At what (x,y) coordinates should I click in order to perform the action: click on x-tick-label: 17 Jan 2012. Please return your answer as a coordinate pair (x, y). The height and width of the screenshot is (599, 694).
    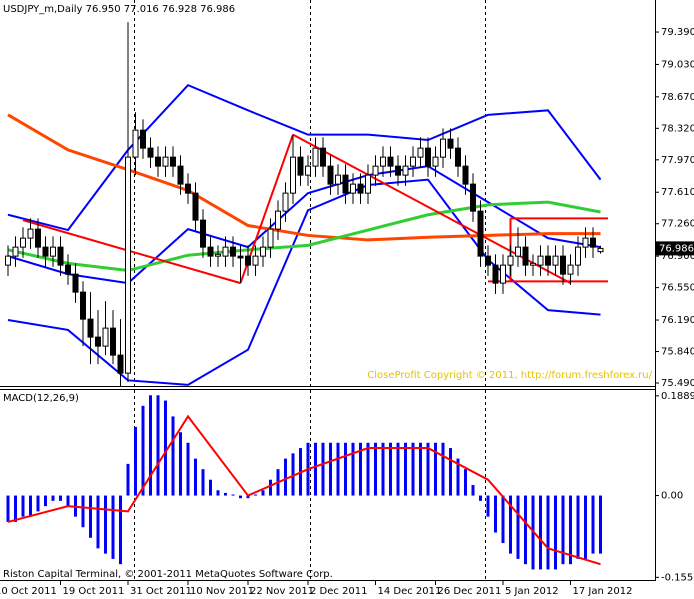
    Looking at the image, I should click on (603, 591).